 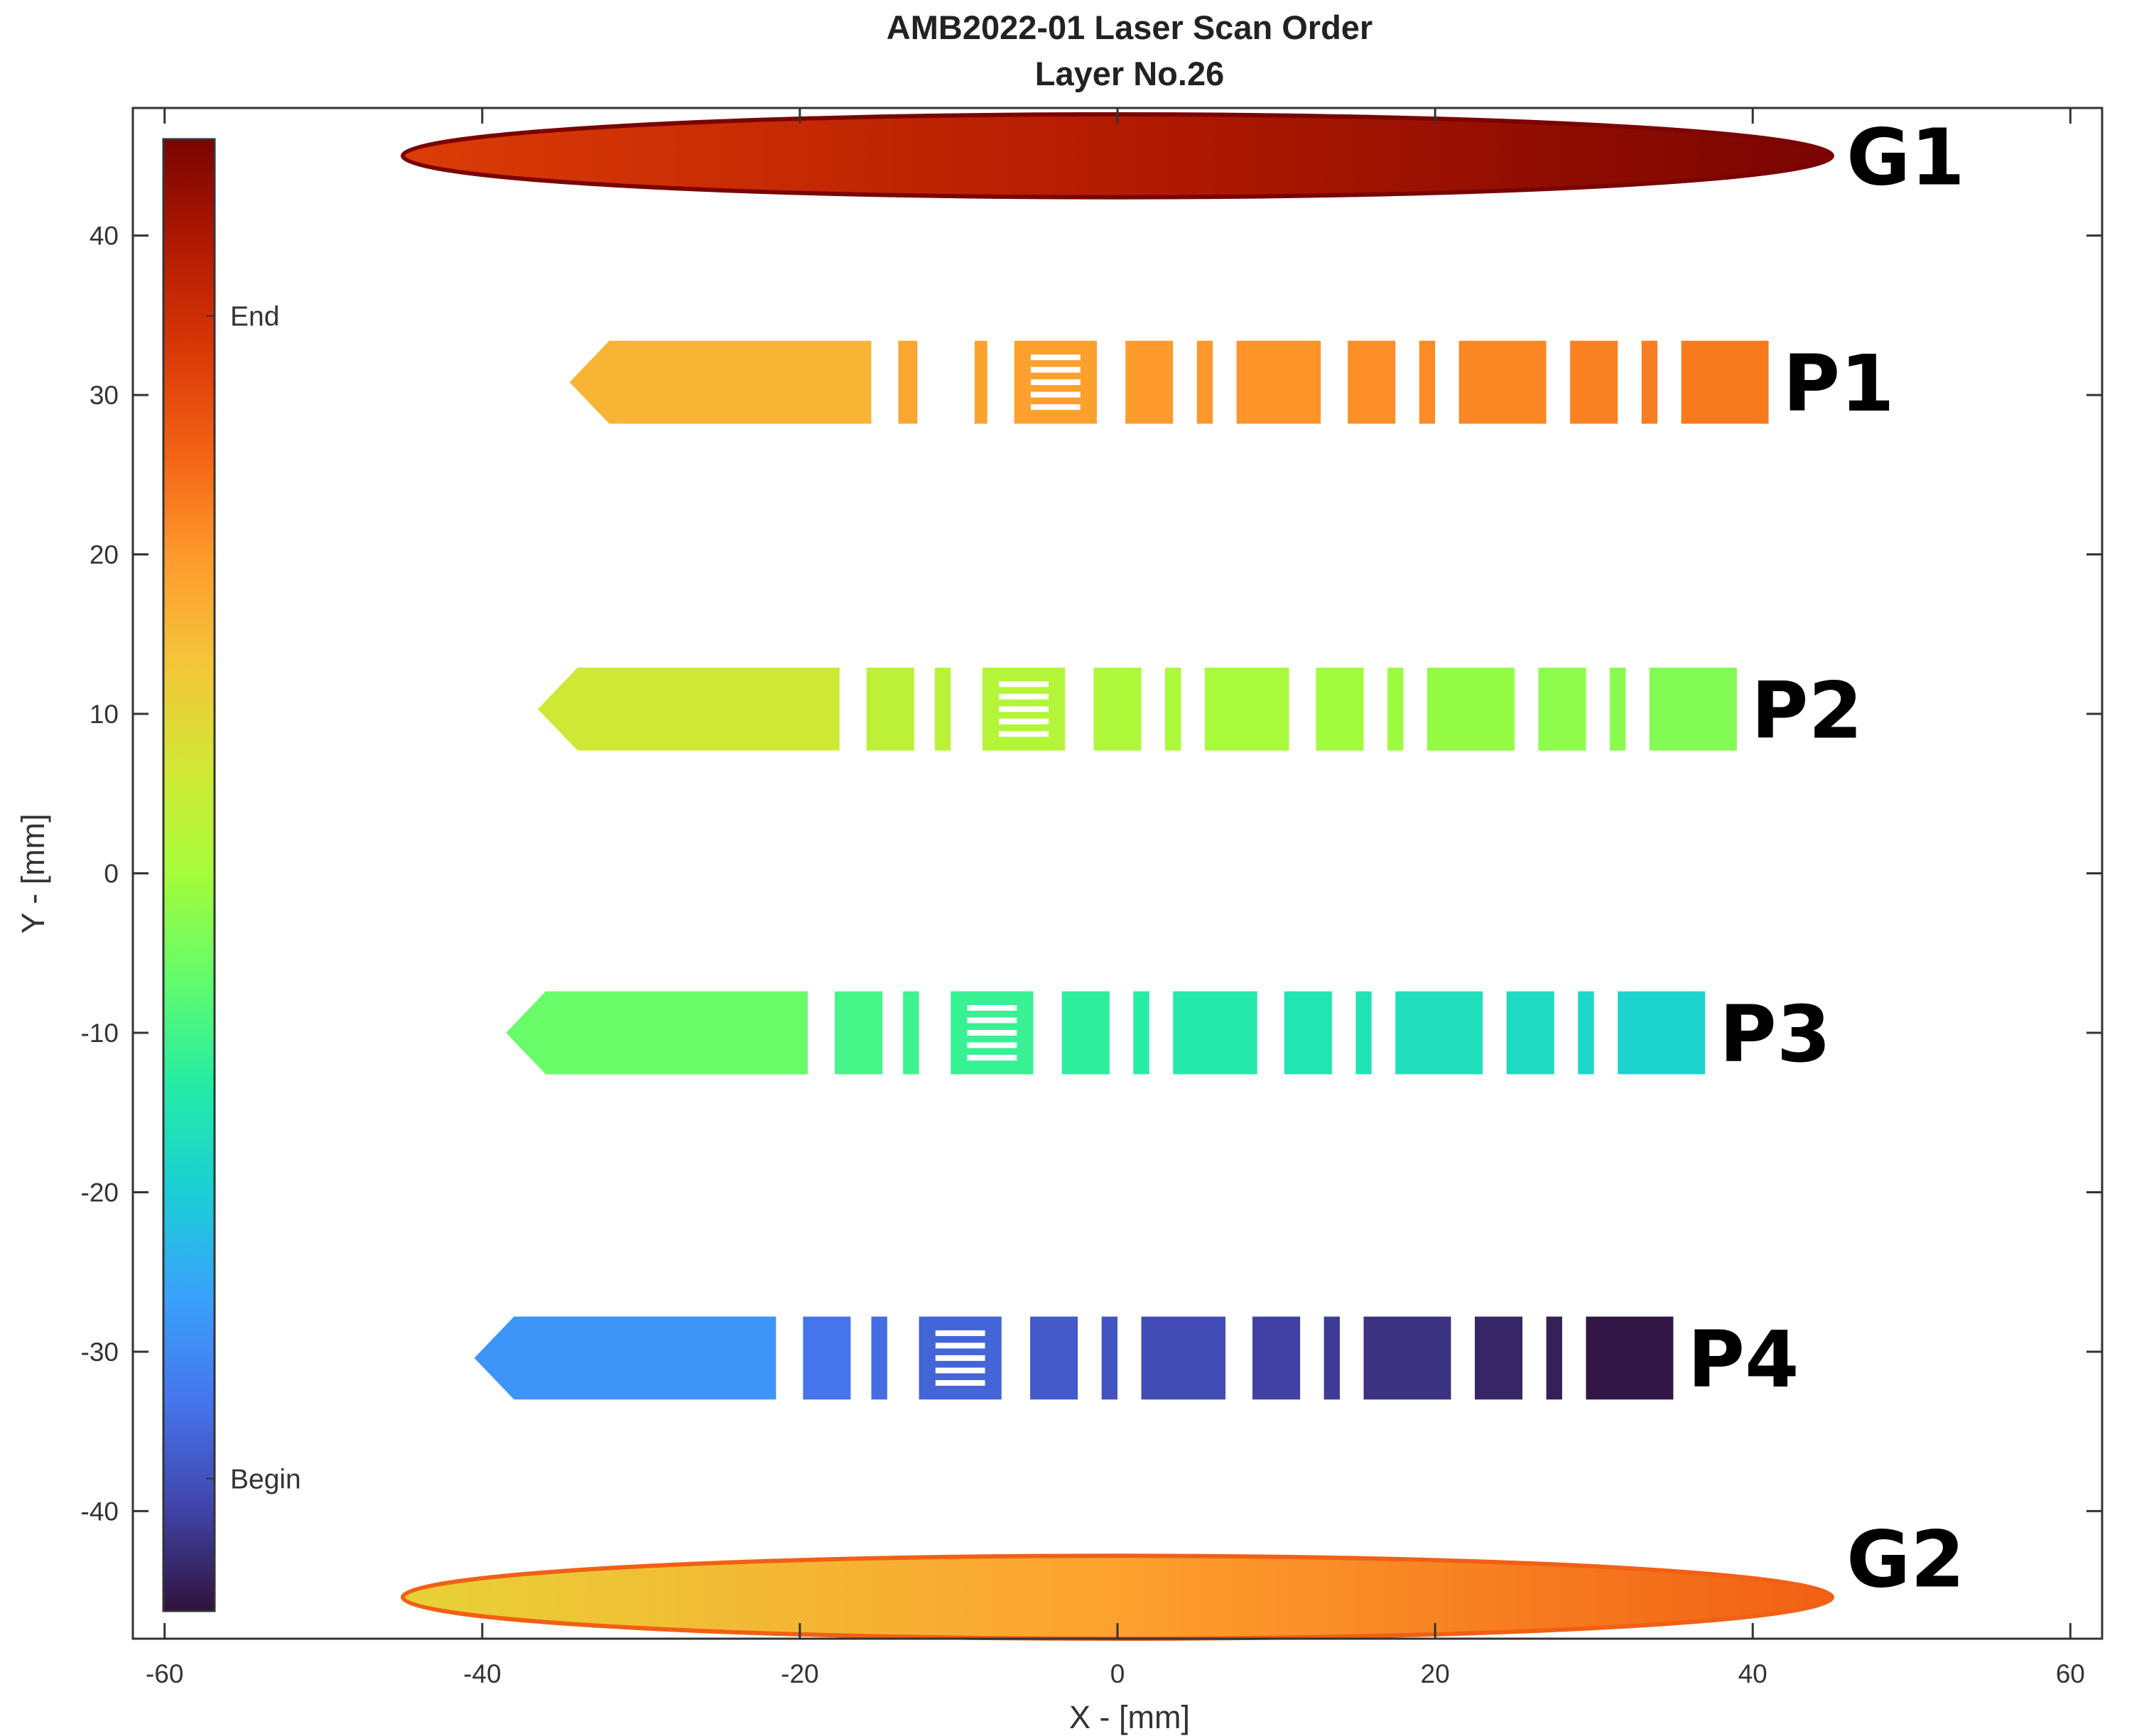 I want to click on x-tick-label: 40, so click(x=1753, y=1673).